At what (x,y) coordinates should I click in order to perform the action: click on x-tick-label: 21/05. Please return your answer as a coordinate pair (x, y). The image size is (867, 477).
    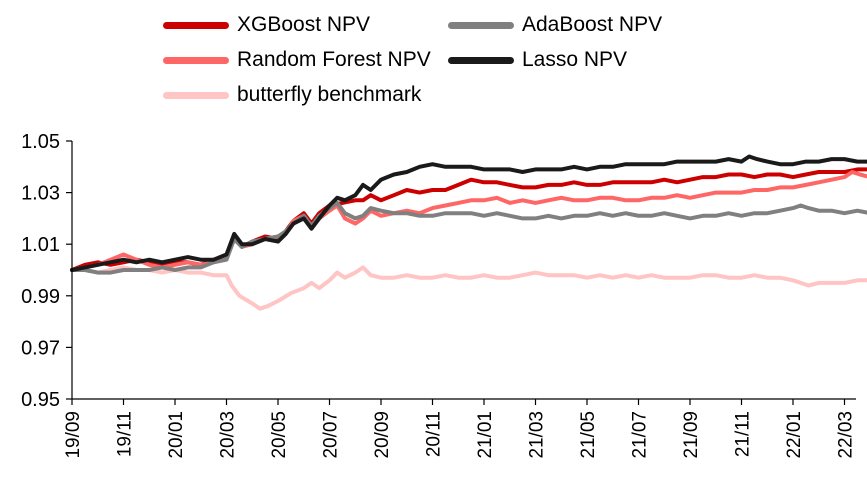
    Looking at the image, I should click on (588, 435).